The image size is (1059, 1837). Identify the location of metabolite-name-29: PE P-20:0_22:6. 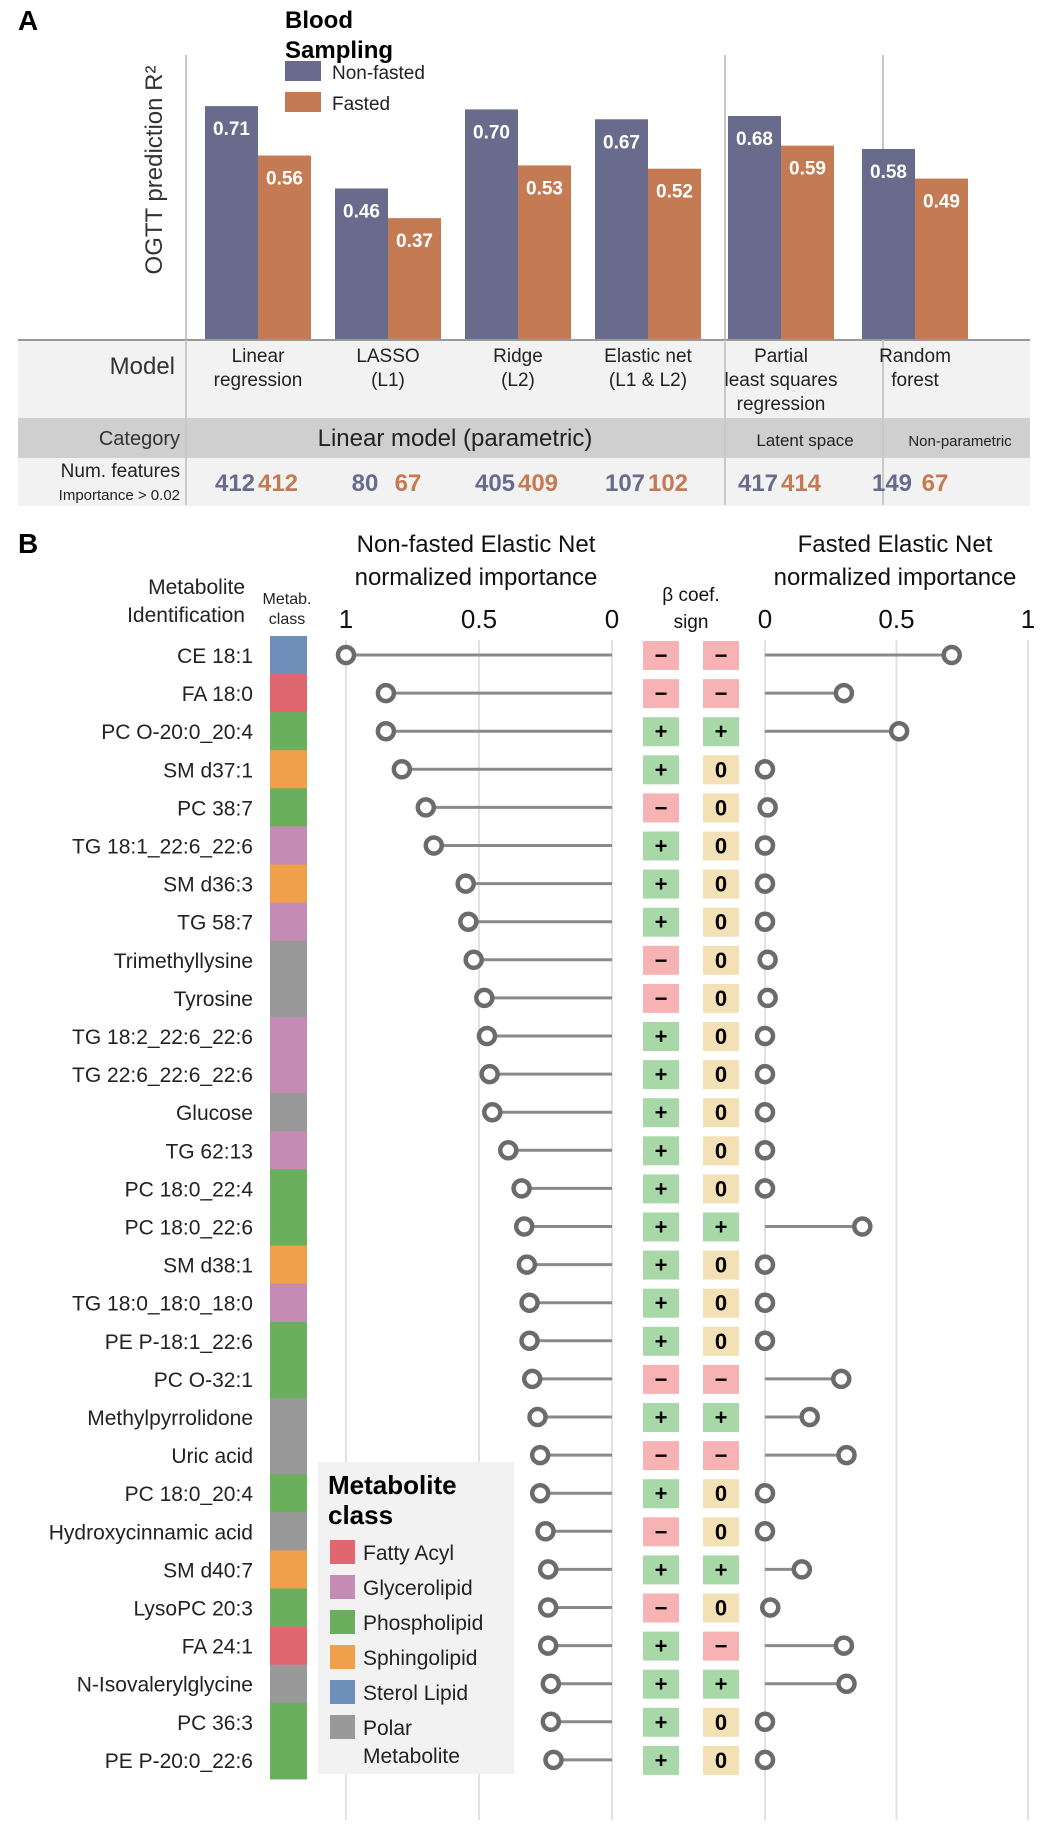
(179, 1761).